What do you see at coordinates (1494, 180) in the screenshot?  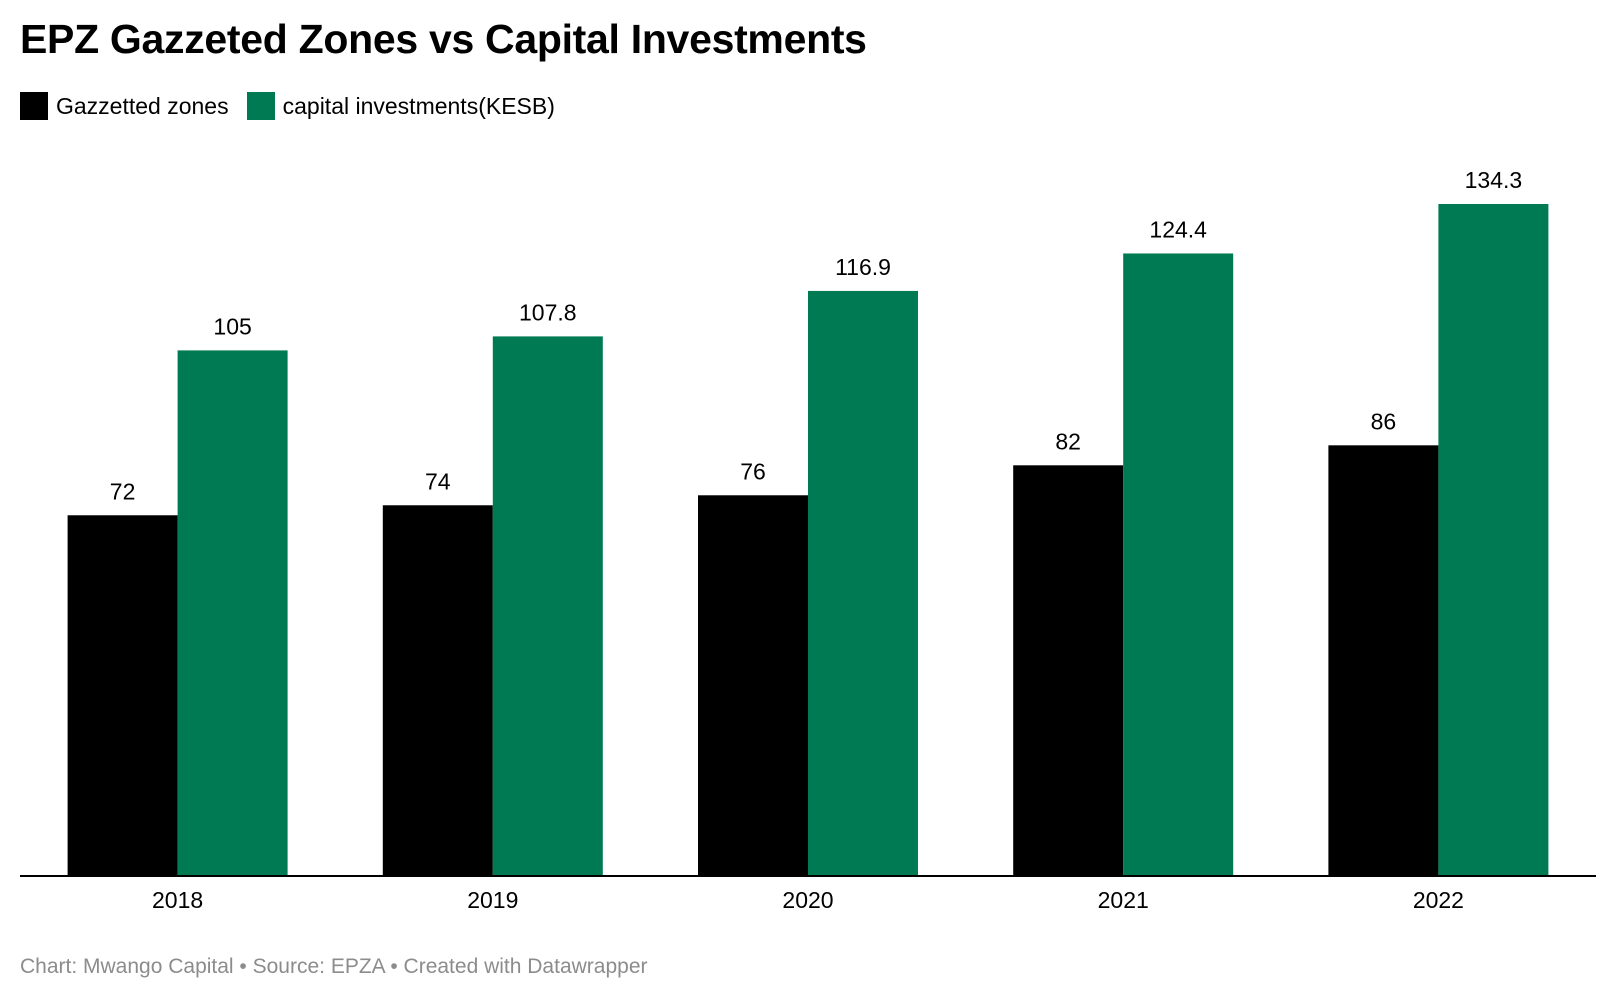 I see `value-label-capital-investments-kesb-2022: 134.3` at bounding box center [1494, 180].